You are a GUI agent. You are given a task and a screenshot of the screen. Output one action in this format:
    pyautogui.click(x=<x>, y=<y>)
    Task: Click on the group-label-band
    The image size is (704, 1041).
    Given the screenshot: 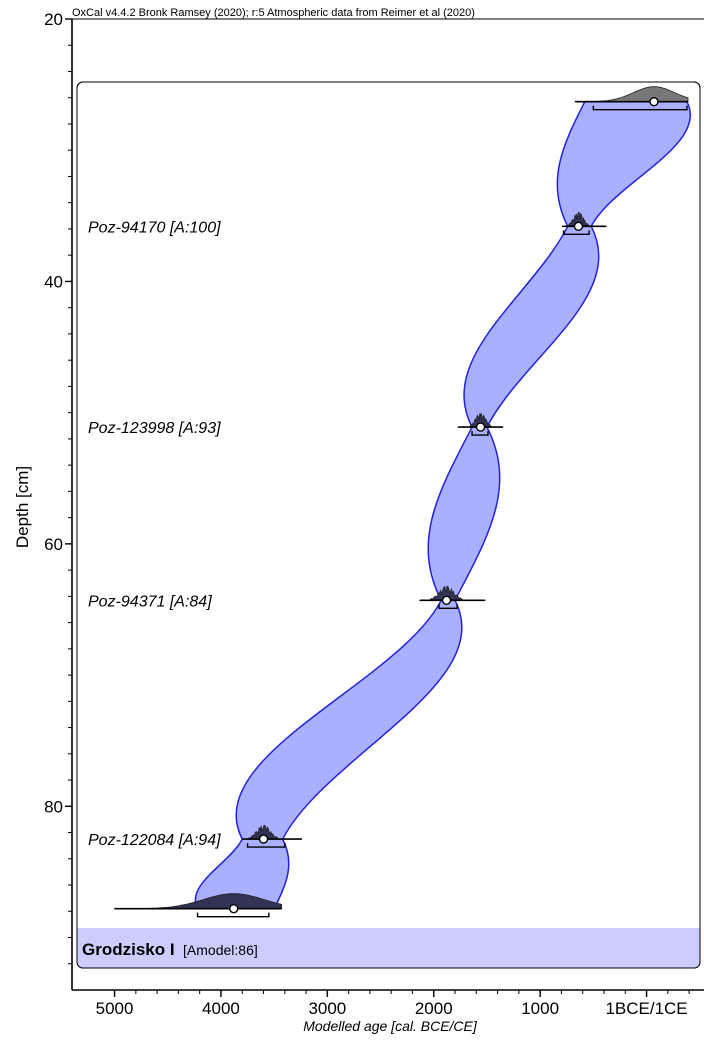 What is the action you would take?
    pyautogui.click(x=388, y=948)
    